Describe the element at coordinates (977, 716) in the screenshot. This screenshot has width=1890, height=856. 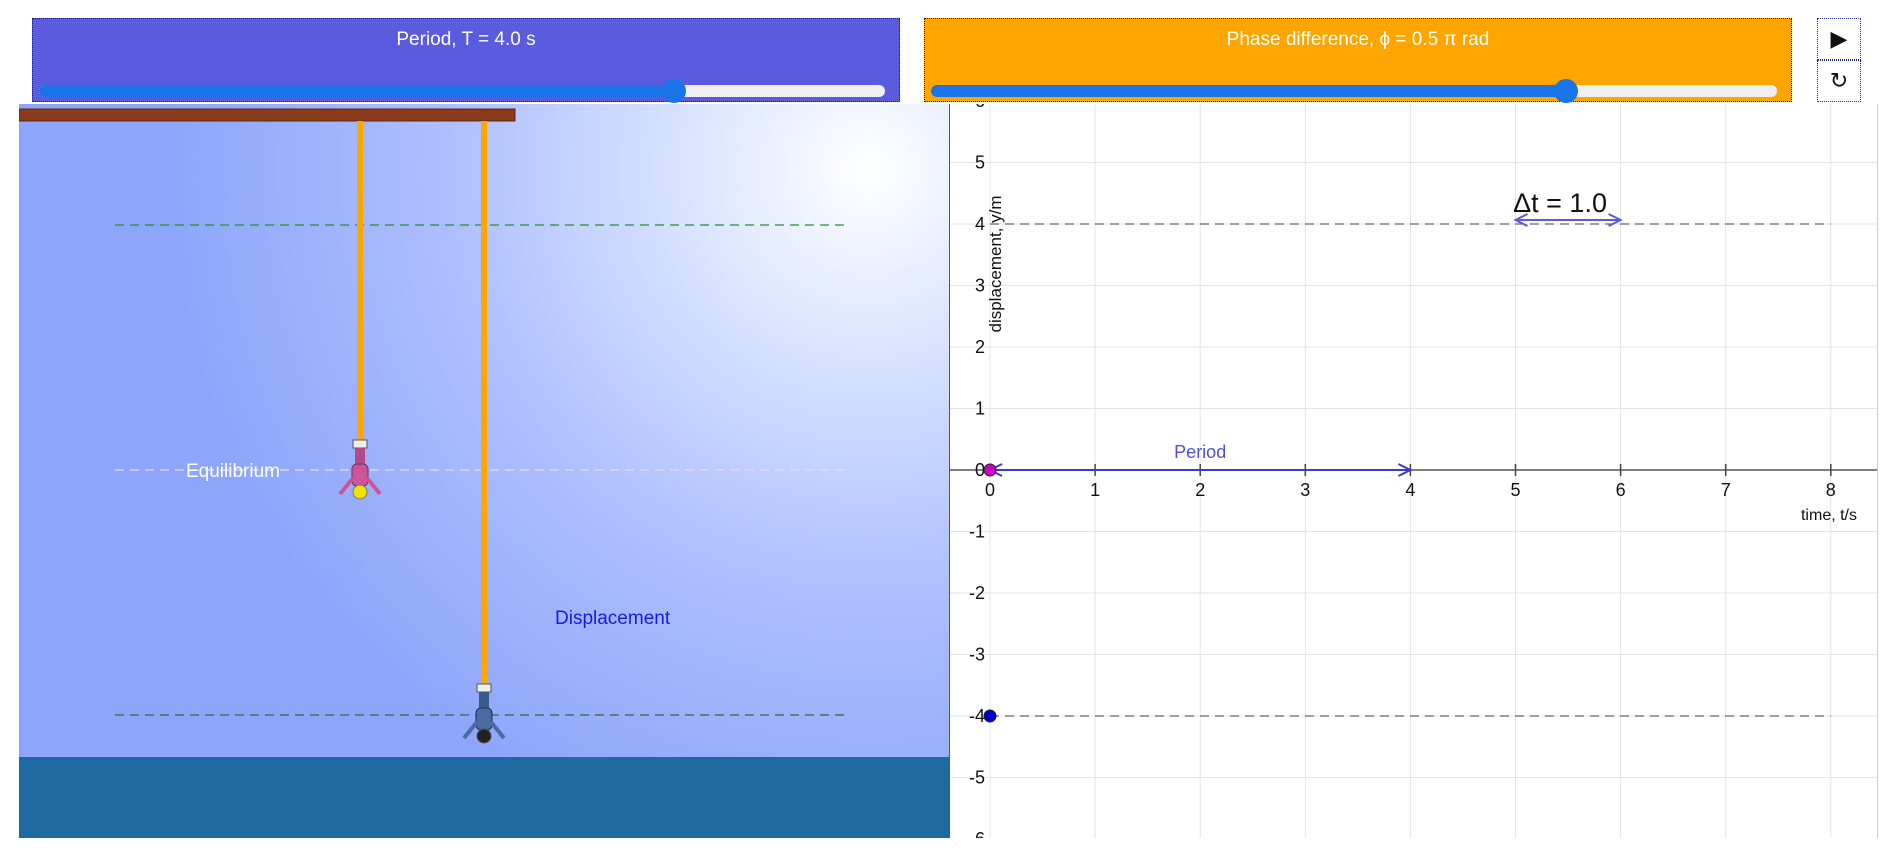
I see `y-tick-label: -4` at that location.